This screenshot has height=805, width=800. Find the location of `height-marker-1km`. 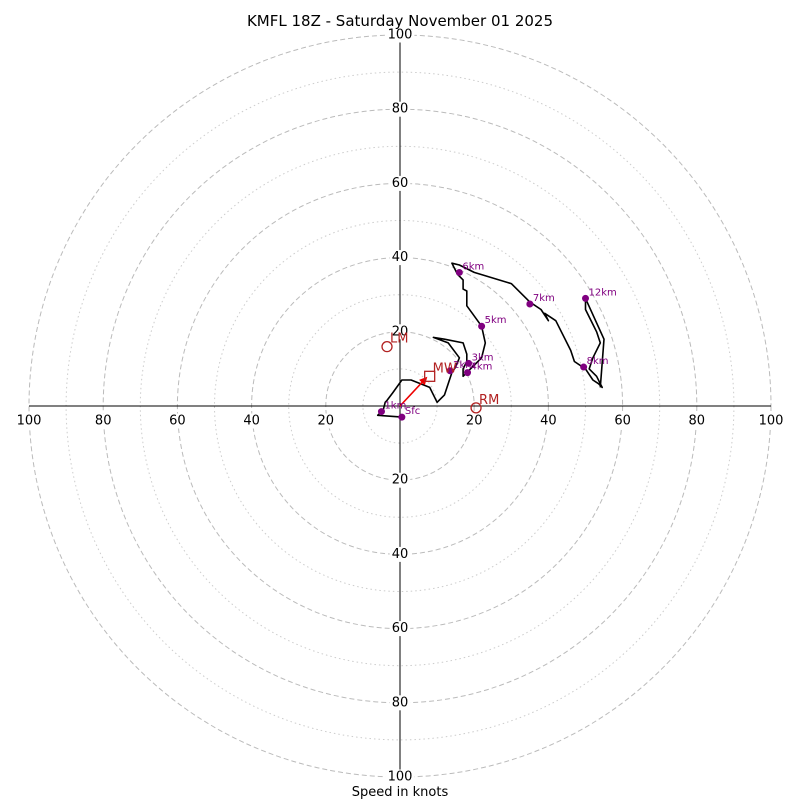

height-marker-1km is located at coordinates (381, 412).